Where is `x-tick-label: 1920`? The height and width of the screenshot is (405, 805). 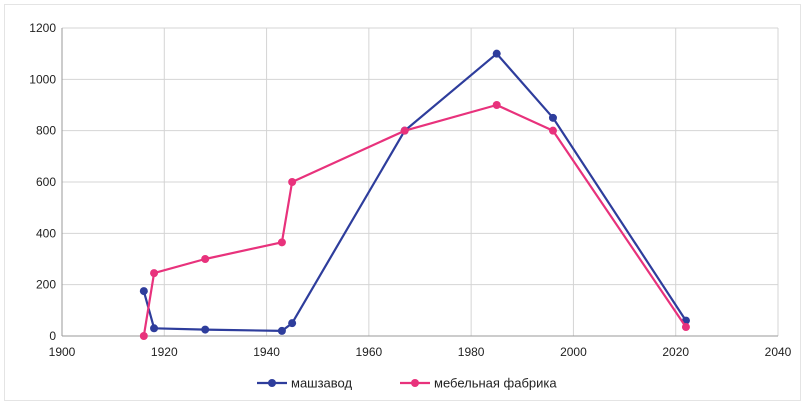 x-tick-label: 1920 is located at coordinates (164, 352).